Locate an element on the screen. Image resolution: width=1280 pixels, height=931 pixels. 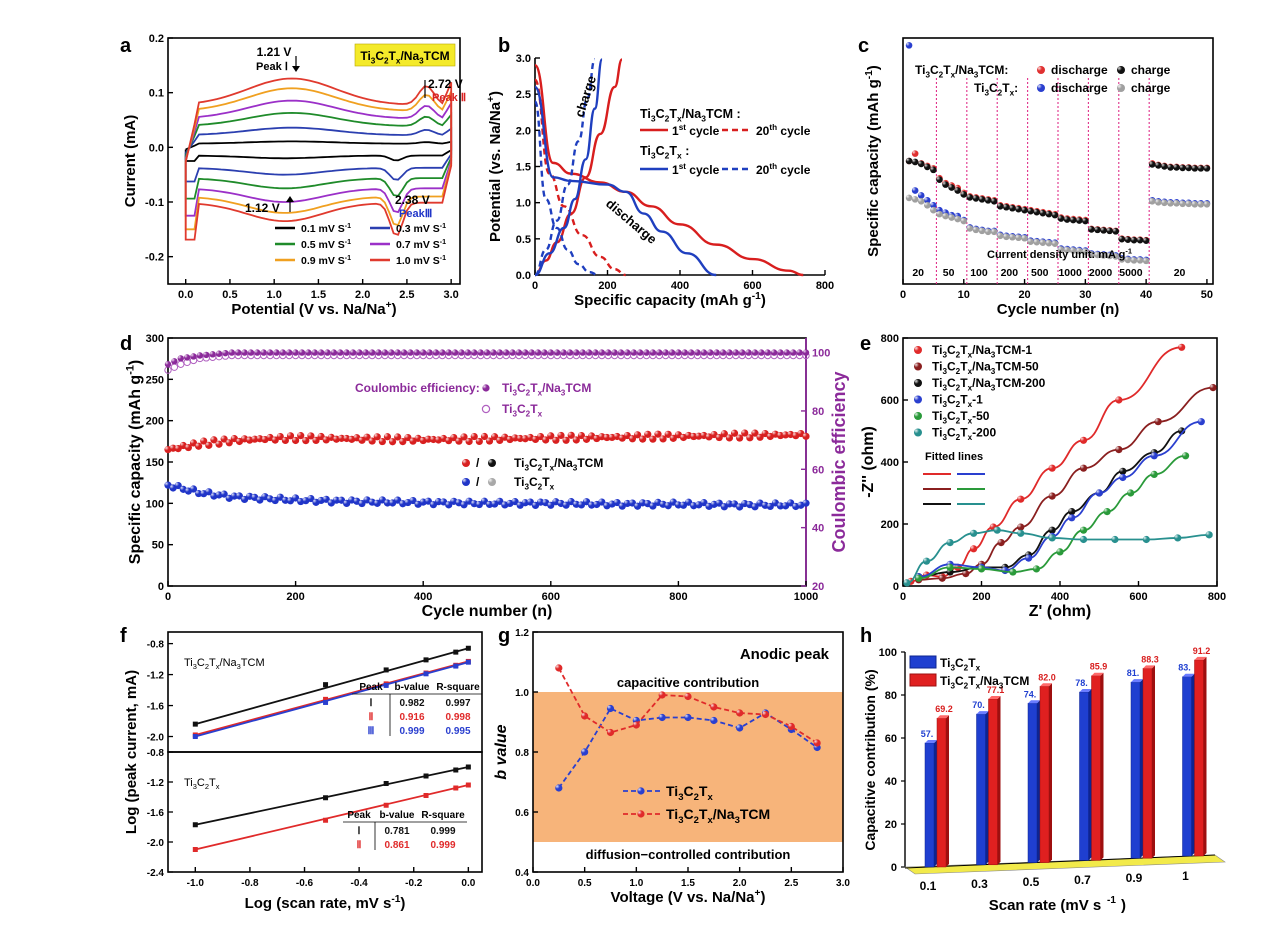
y2-axis-label: Coulombic efficiency is located at coordinates (839, 461).